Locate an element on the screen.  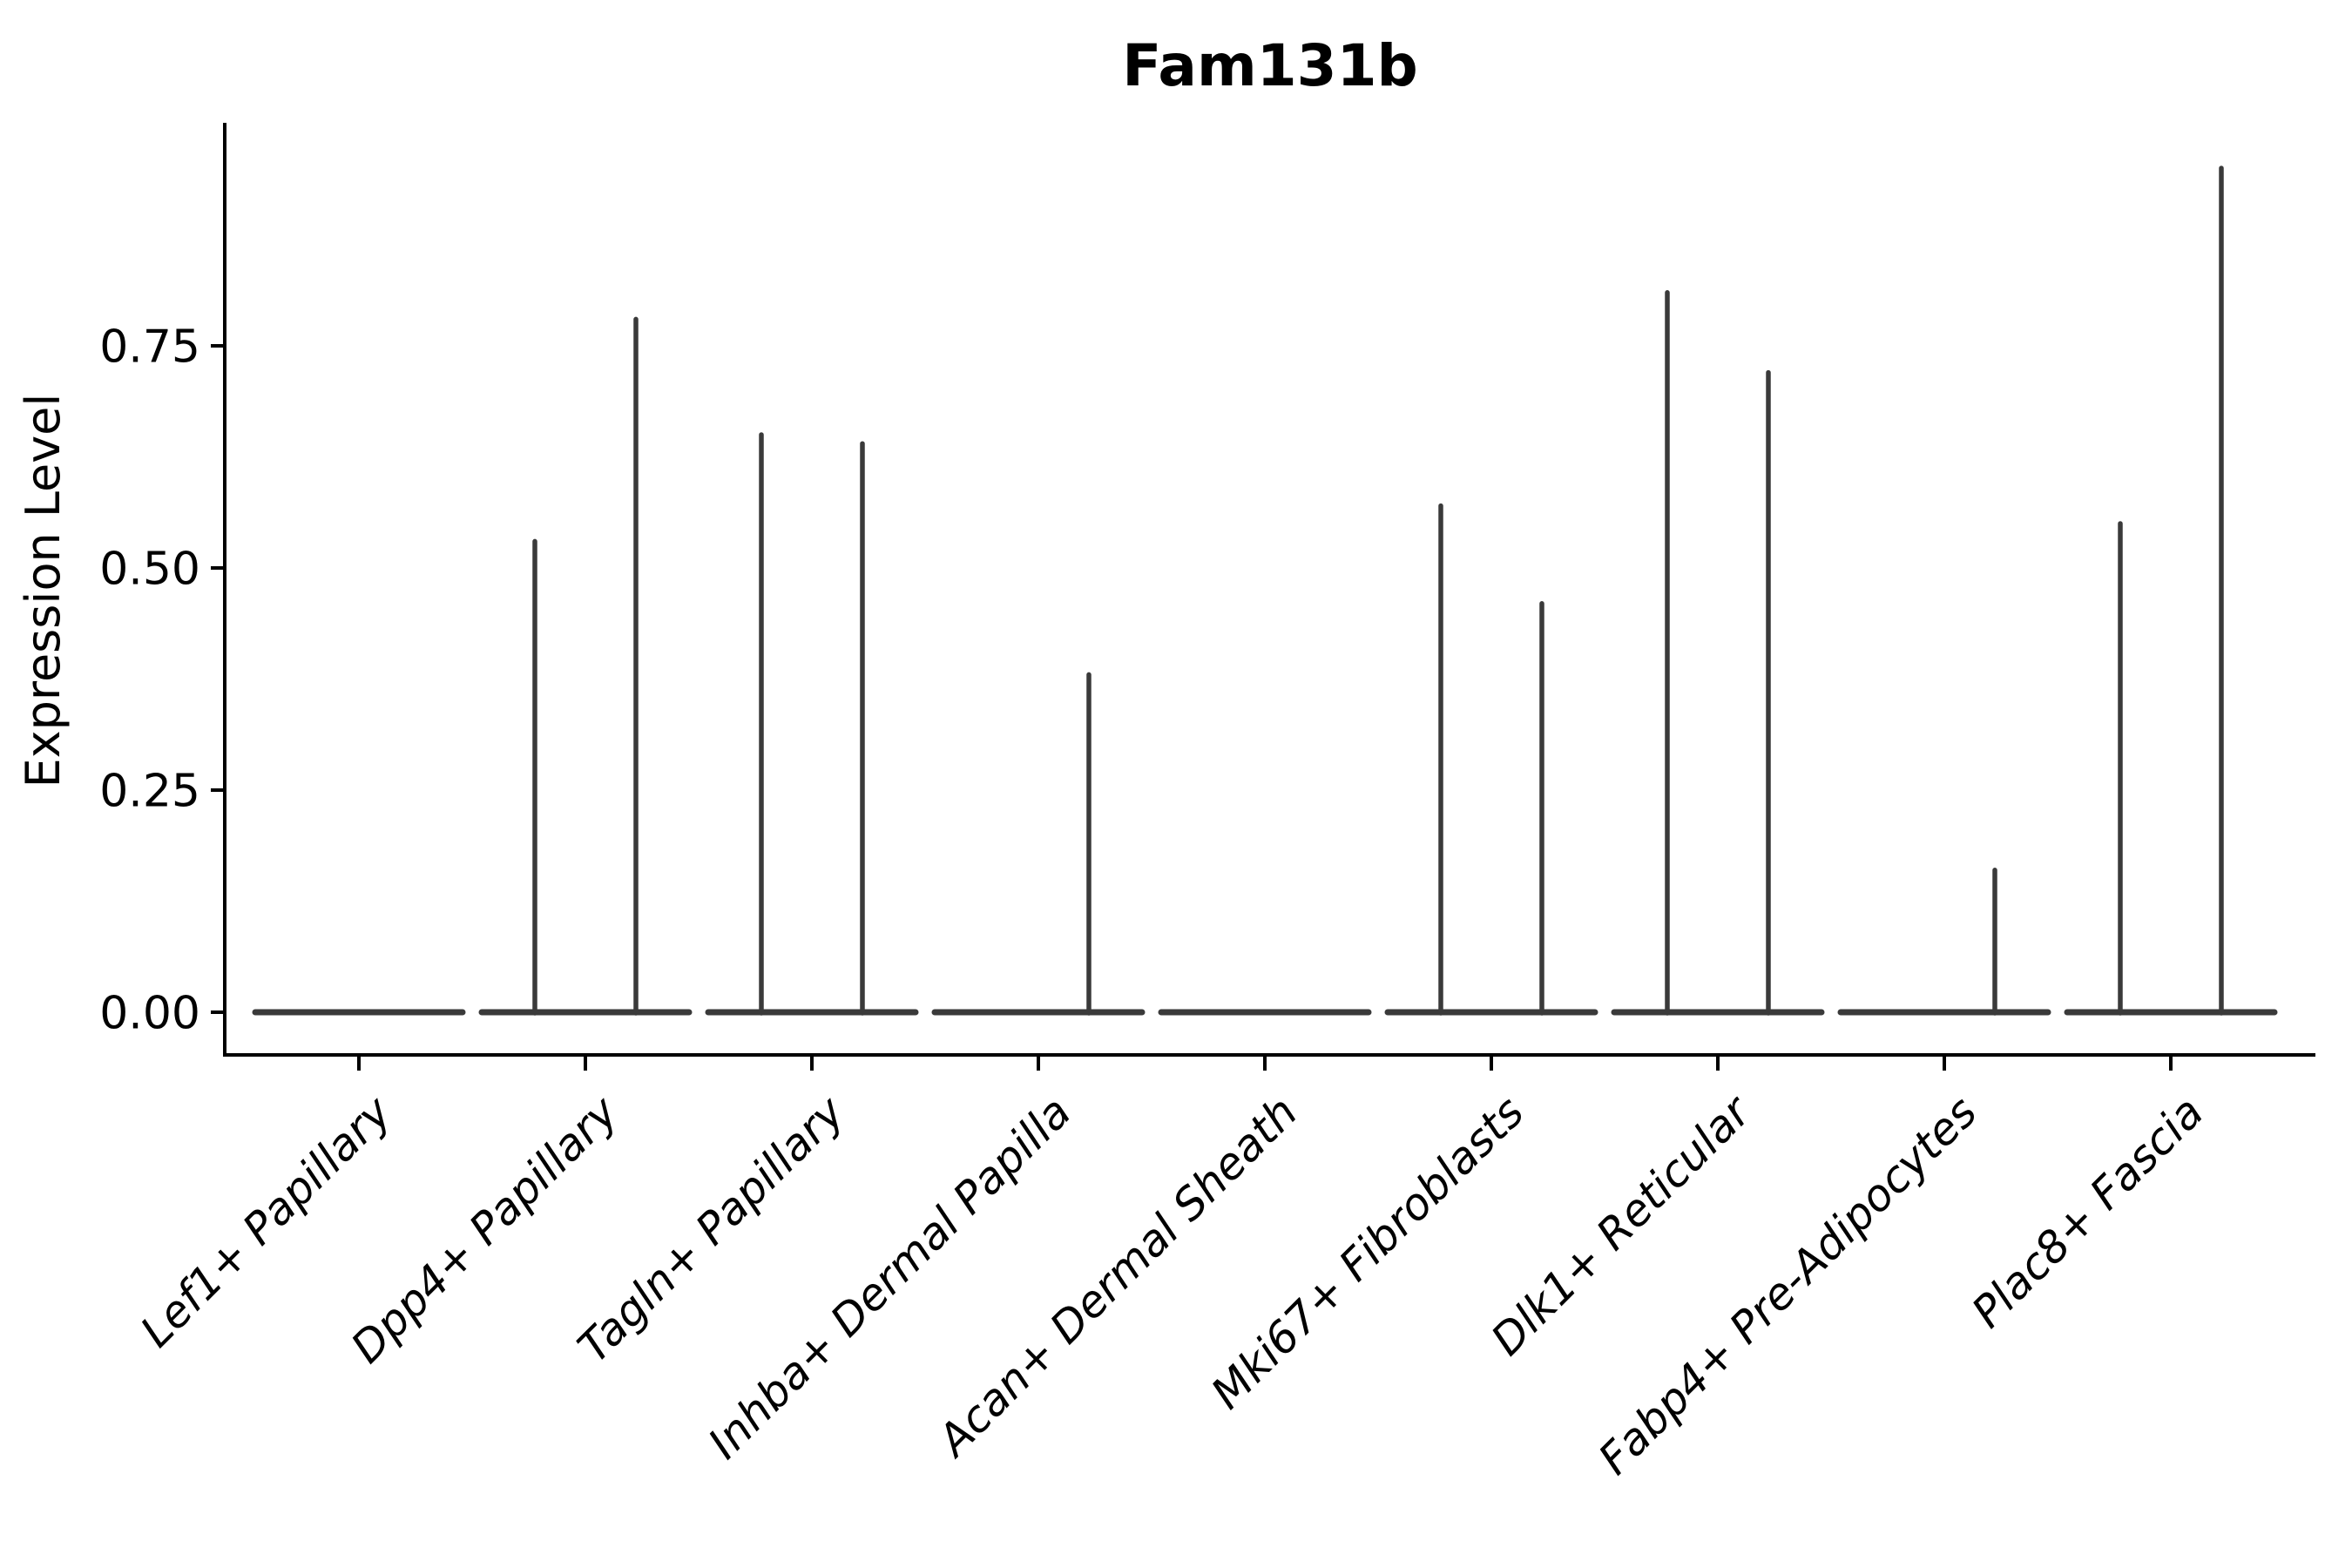
x-tick-label-8: Plac8+ Fascia is located at coordinates (2088, 1211).